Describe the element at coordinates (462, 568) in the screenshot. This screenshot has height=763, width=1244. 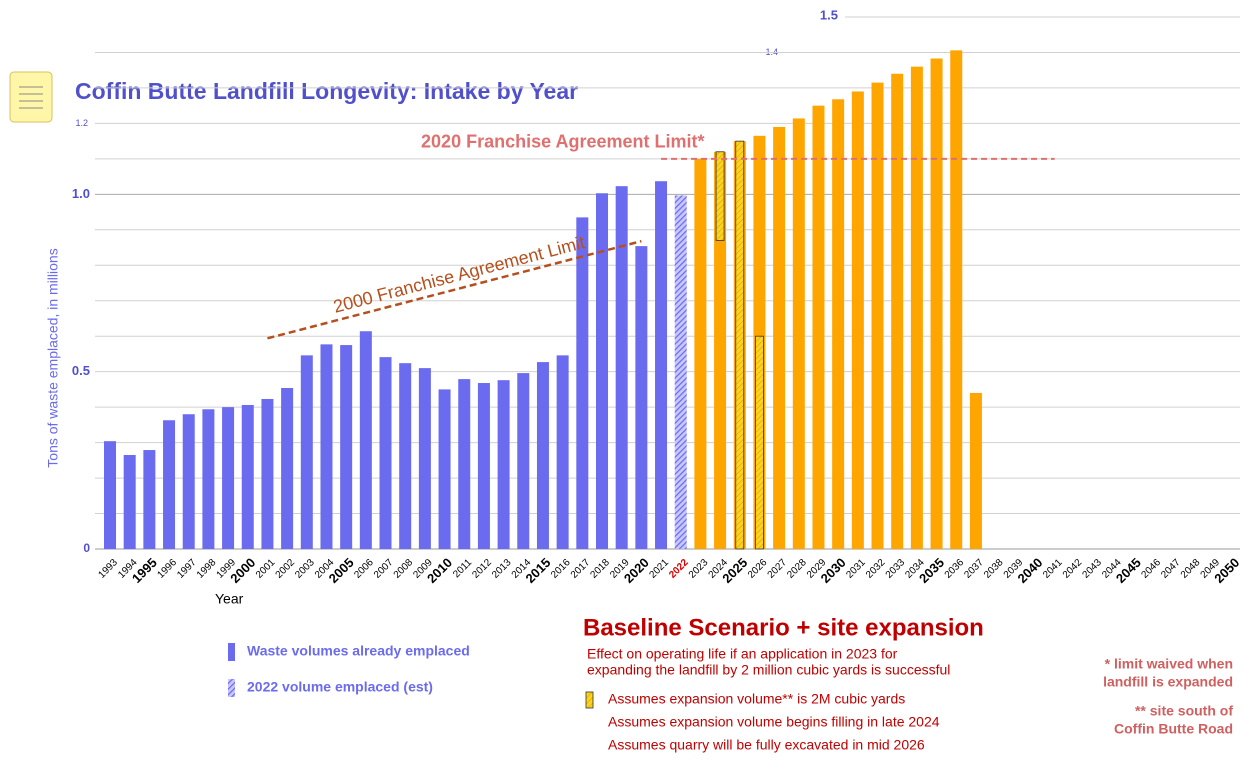
I see `x-tick-label: 2011` at that location.